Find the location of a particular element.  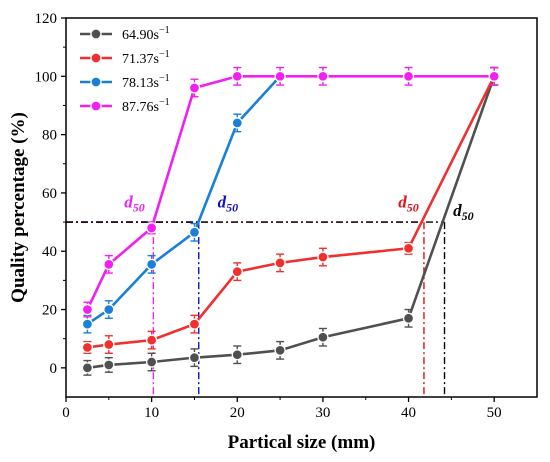

y-tick-label: 20 is located at coordinates (49, 311).